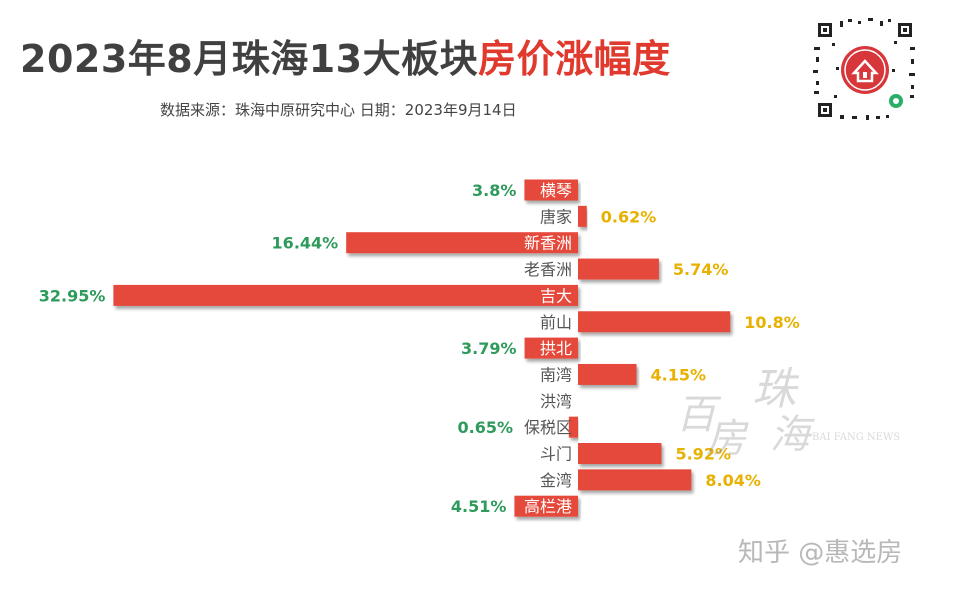 The height and width of the screenshot is (591, 955). I want to click on qr-code, so click(865, 70).